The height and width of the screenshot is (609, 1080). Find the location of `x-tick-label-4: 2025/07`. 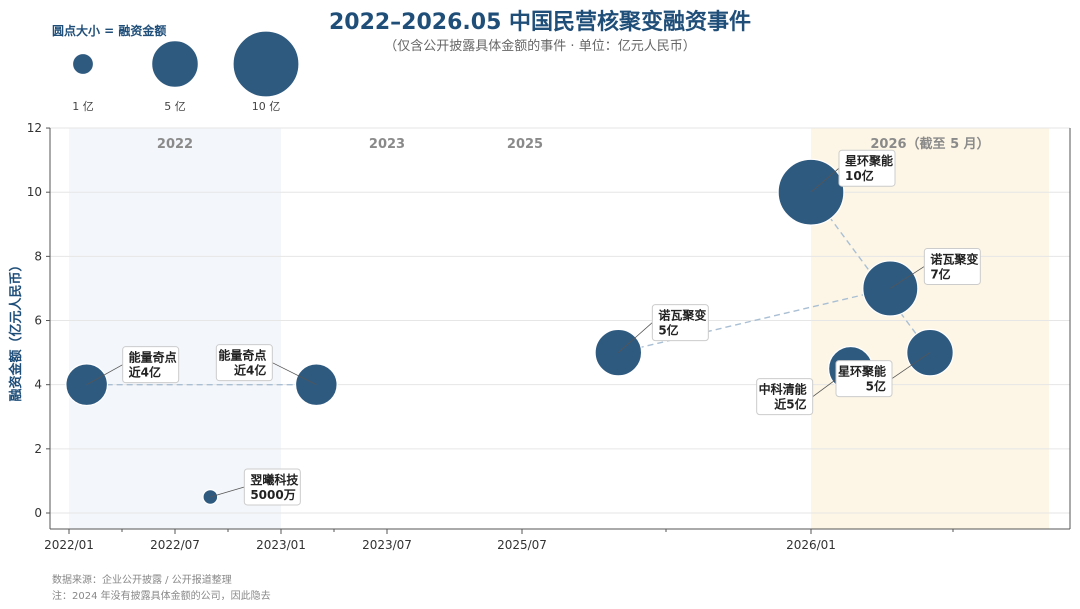

x-tick-label-4: 2025/07 is located at coordinates (522, 545).